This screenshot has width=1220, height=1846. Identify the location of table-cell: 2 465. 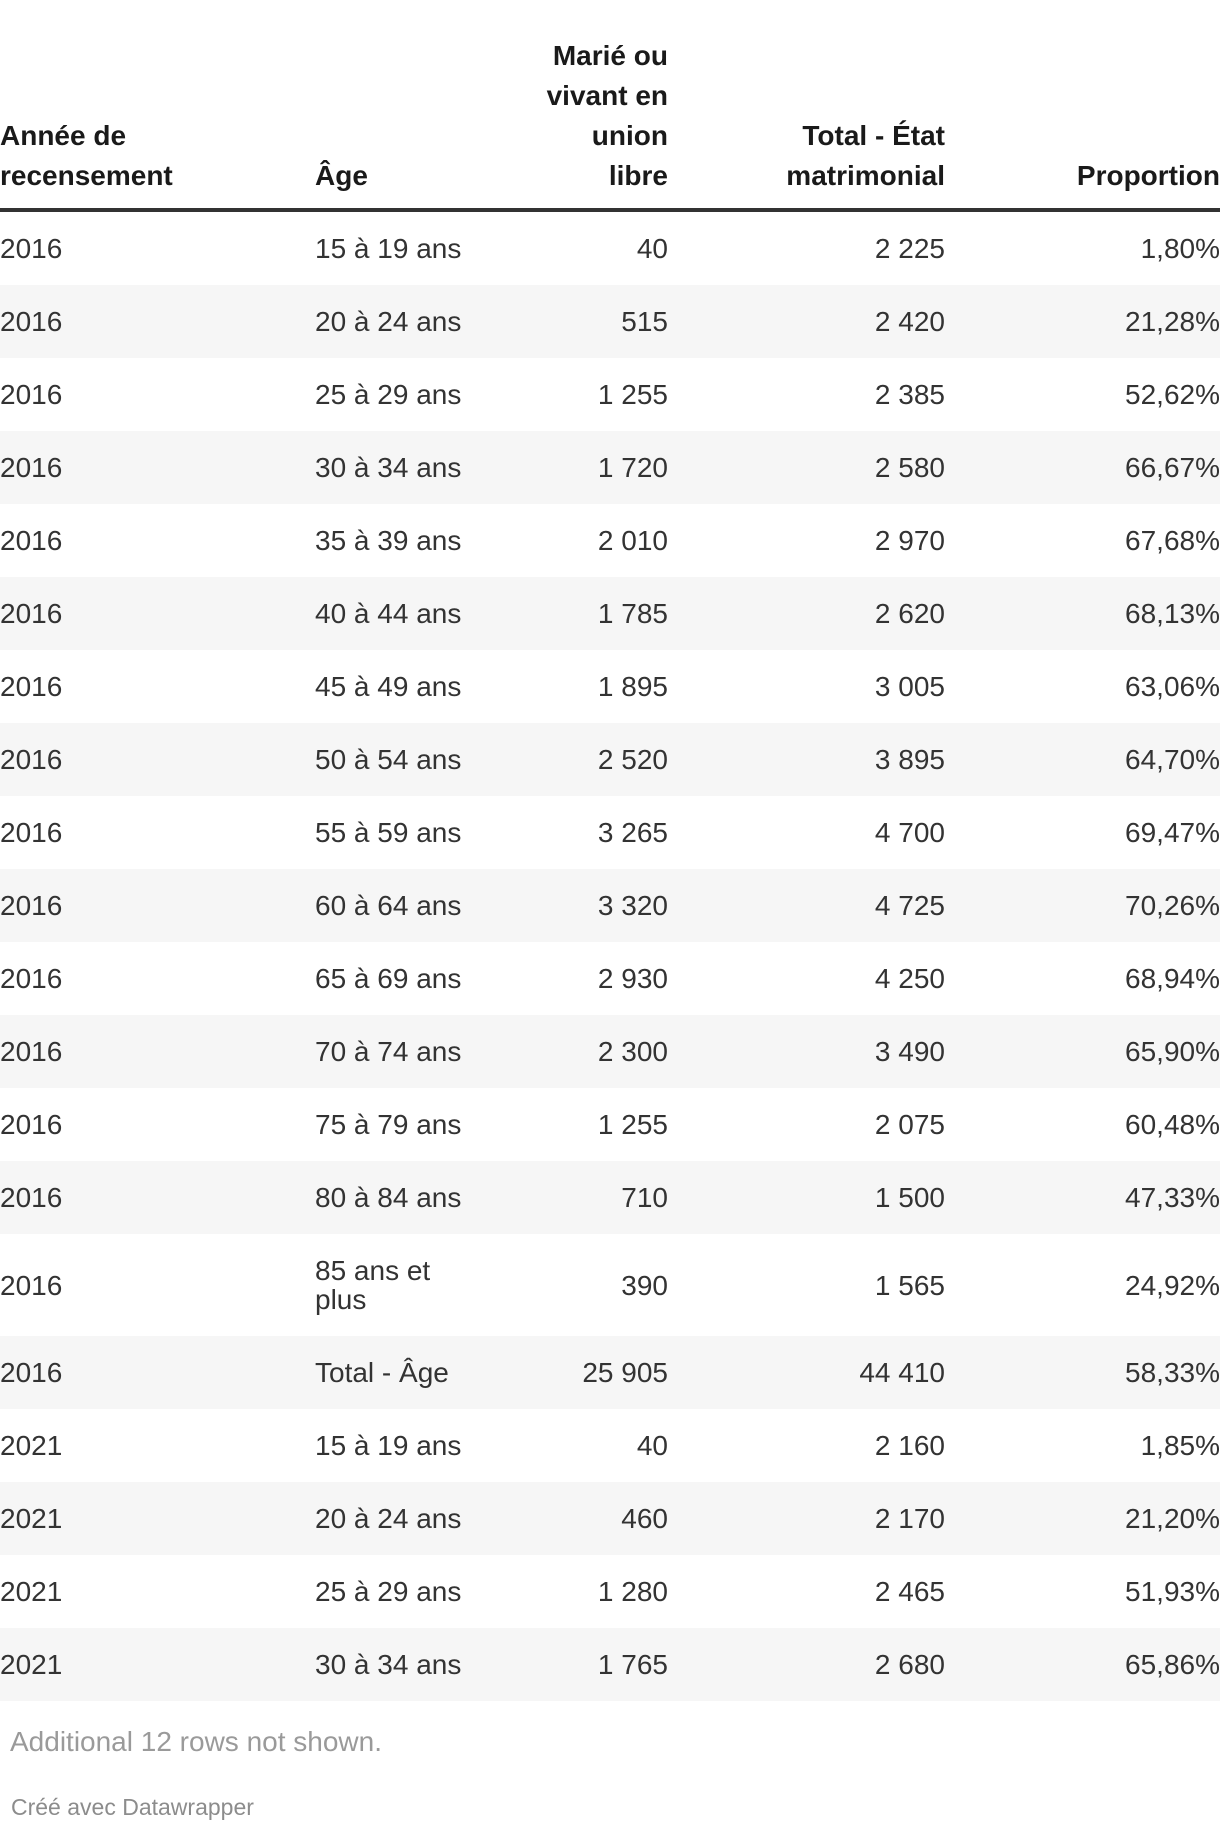
(909, 1591).